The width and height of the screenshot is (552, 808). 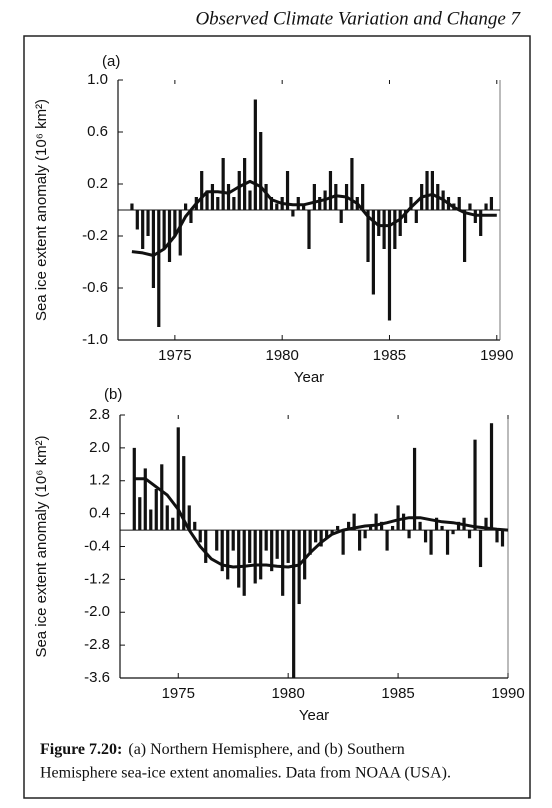 I want to click on y-tick-label: -2.8, so click(x=97, y=644).